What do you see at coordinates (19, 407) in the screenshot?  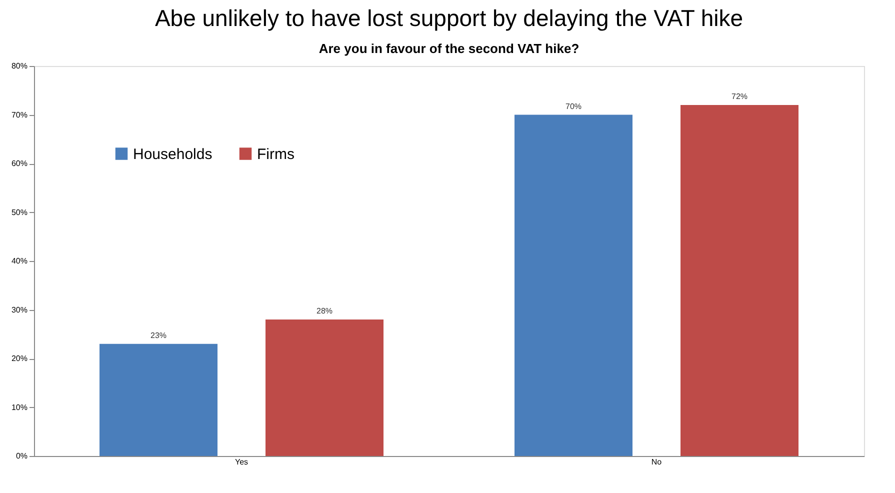 I see `y-tick-label: 10%` at bounding box center [19, 407].